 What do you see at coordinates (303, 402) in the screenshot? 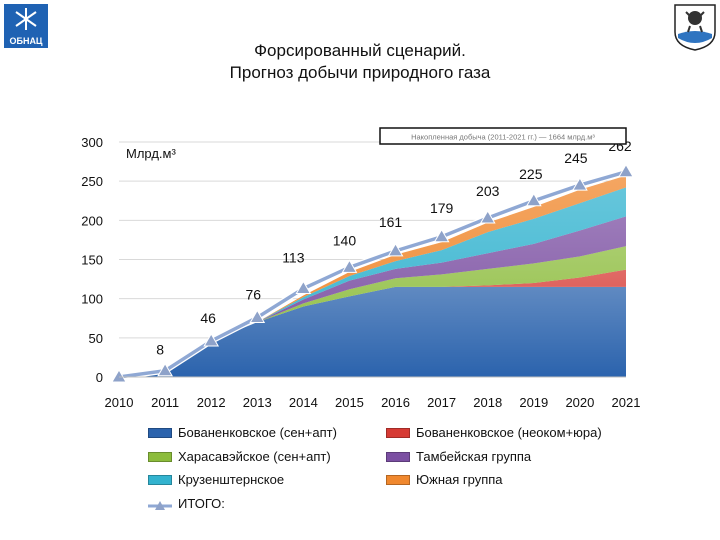
I see `x-tick-label: 2014` at bounding box center [303, 402].